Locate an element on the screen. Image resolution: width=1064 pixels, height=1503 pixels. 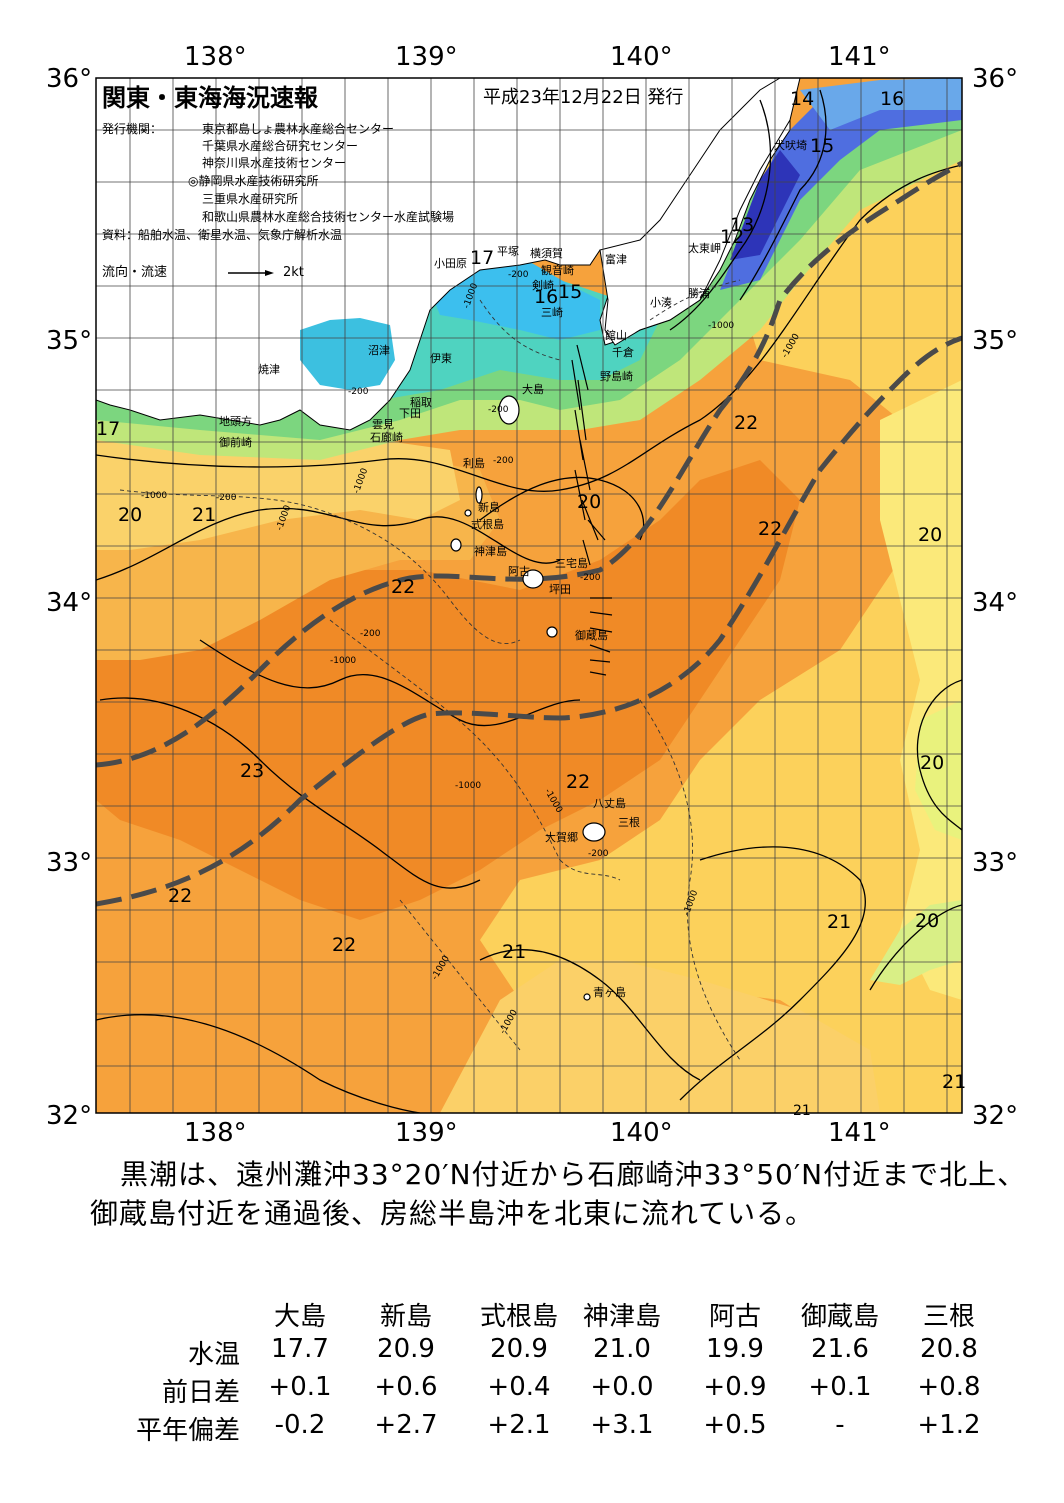
place-oshima: 大島 is located at coordinates (533, 389).